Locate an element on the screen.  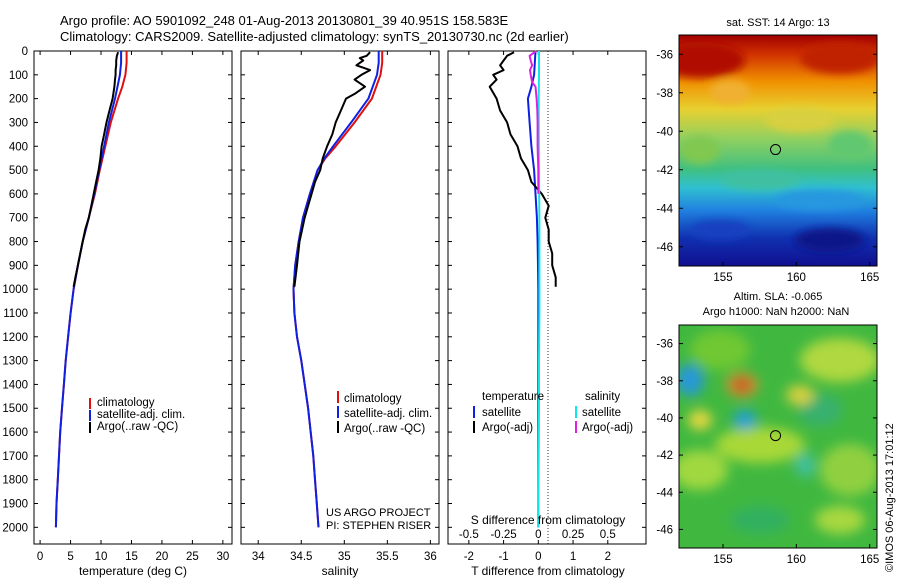
depth-tick-label: 800 is located at coordinates (18, 243).